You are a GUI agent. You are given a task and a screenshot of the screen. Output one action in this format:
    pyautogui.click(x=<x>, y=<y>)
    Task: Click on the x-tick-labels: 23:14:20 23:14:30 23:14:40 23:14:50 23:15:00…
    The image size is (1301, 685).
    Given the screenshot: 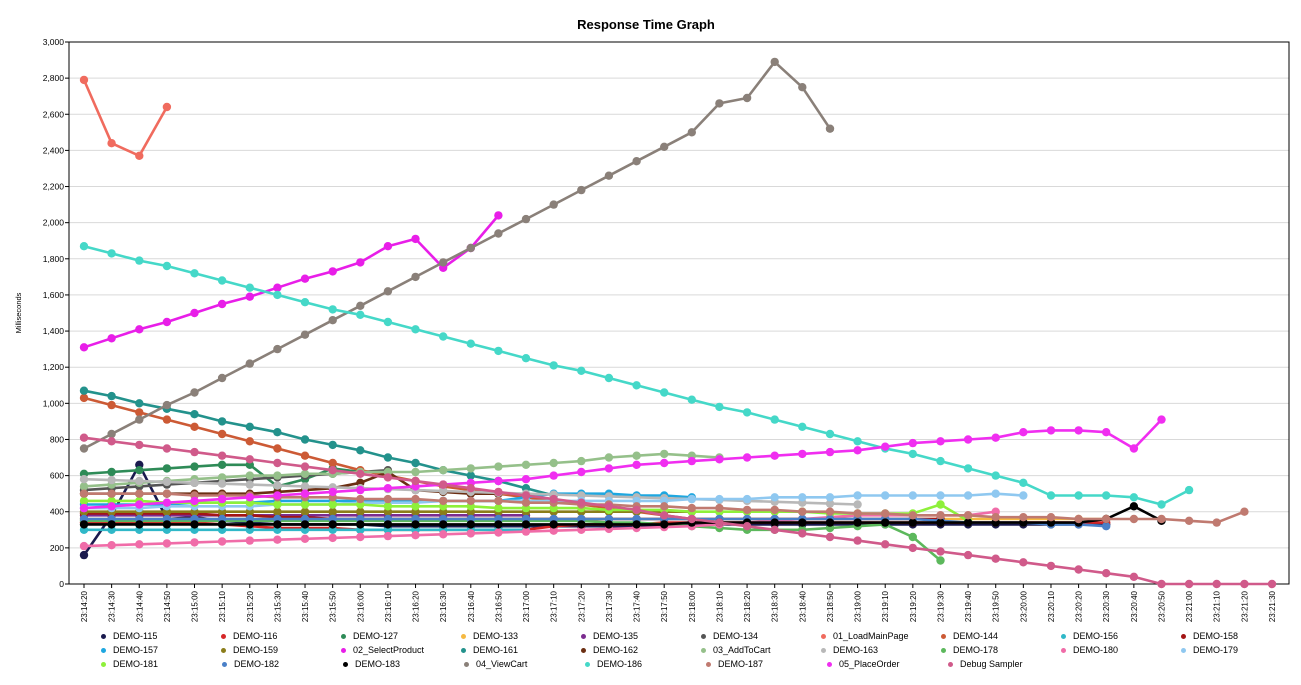 What is the action you would take?
    pyautogui.click(x=678, y=606)
    